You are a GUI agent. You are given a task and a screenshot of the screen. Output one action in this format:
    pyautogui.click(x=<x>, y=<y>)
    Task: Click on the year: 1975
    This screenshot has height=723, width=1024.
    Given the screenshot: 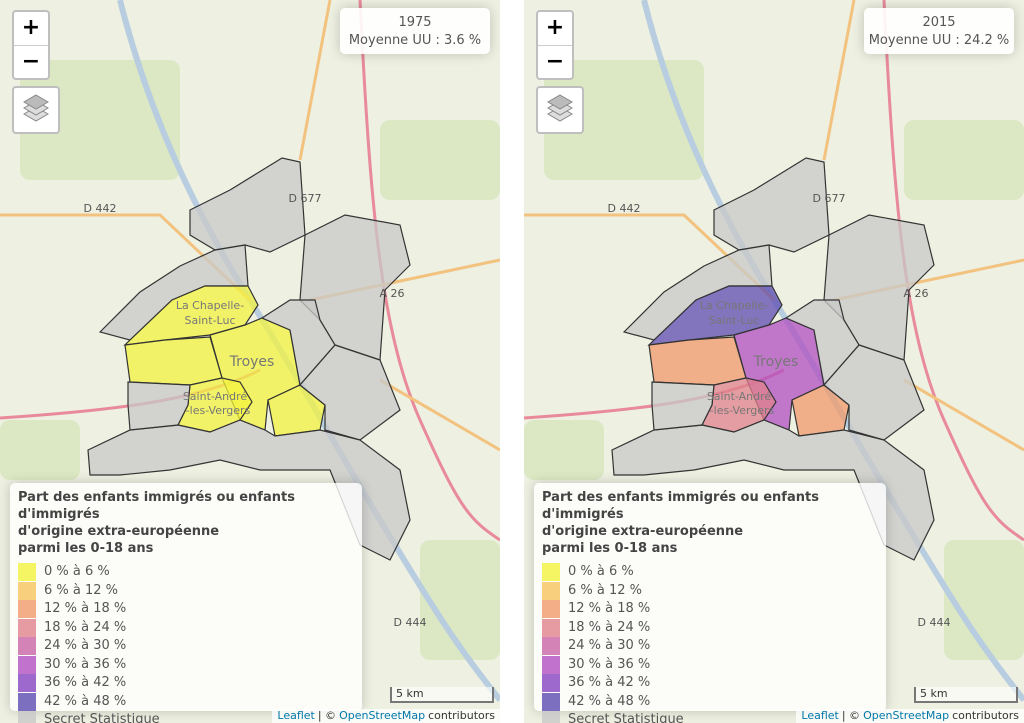 What is the action you would take?
    pyautogui.click(x=415, y=22)
    